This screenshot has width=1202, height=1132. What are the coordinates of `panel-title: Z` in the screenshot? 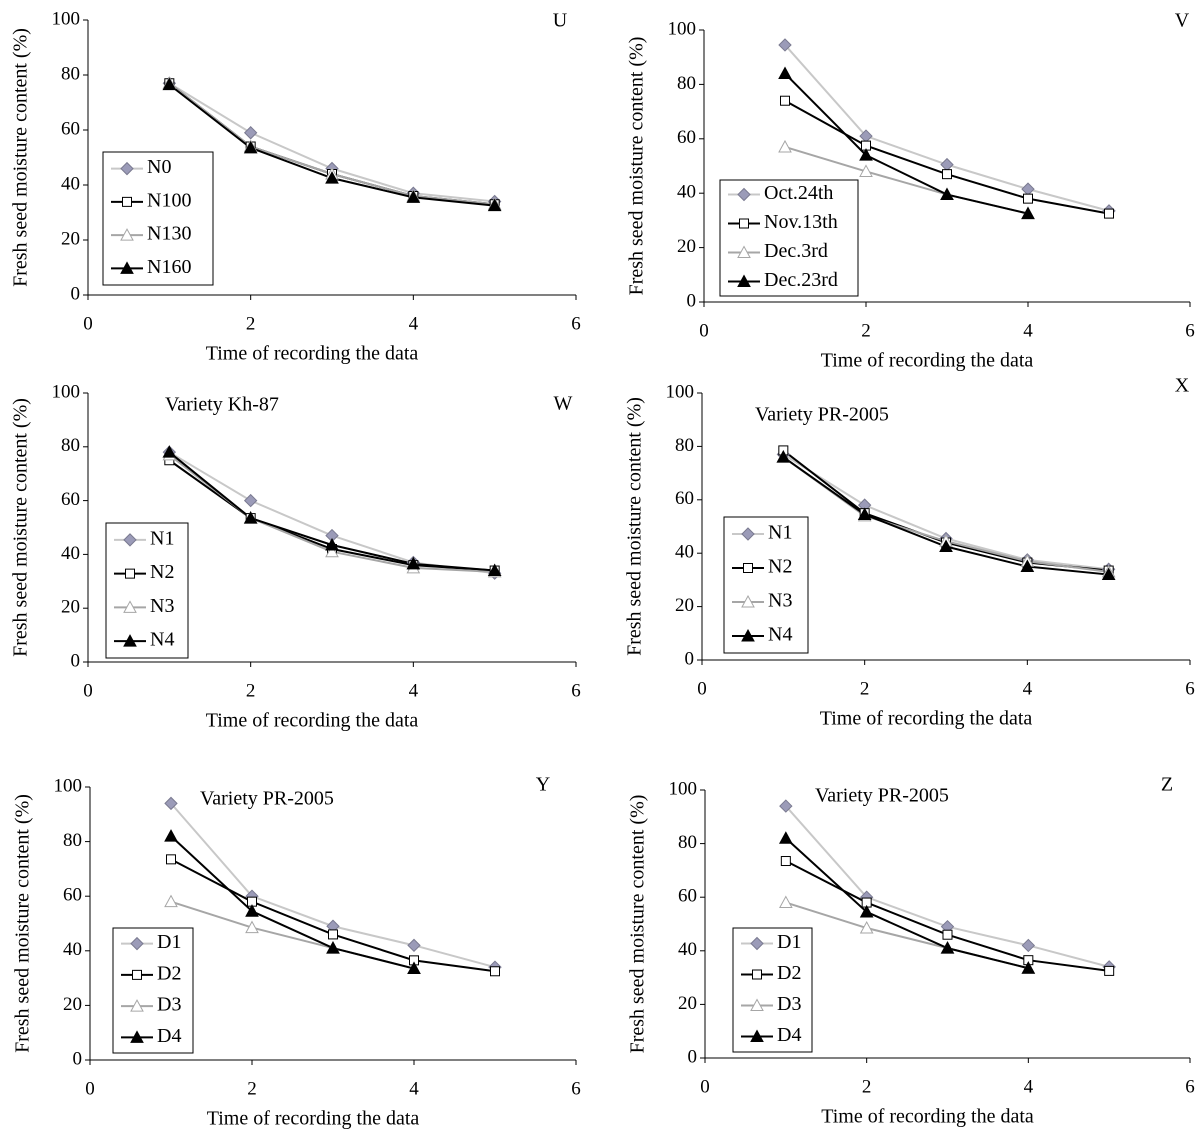 It's located at (1167, 785).